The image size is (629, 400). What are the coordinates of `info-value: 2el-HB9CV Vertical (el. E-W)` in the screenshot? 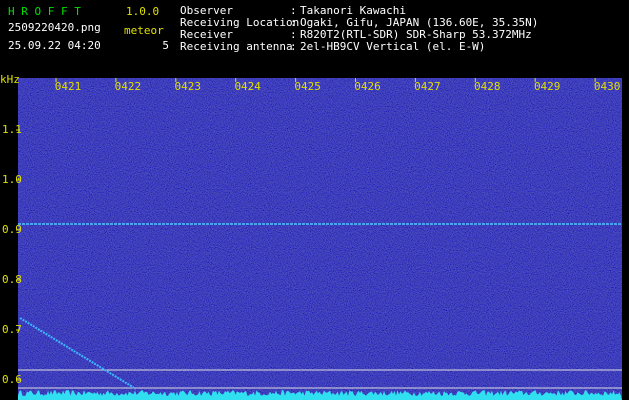 It's located at (392, 46).